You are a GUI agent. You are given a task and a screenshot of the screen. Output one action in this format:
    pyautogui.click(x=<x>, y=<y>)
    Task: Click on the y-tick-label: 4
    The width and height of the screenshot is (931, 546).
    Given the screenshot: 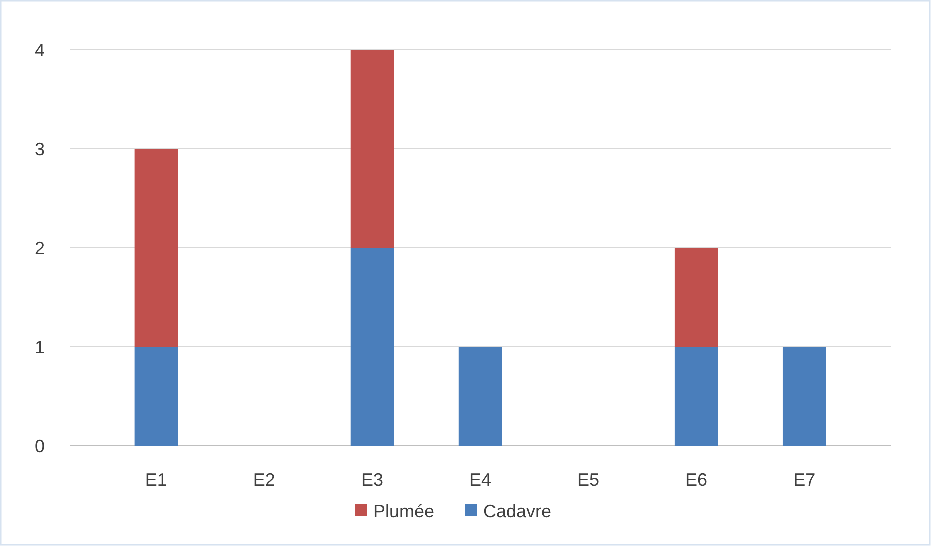 What is the action you would take?
    pyautogui.click(x=39, y=50)
    